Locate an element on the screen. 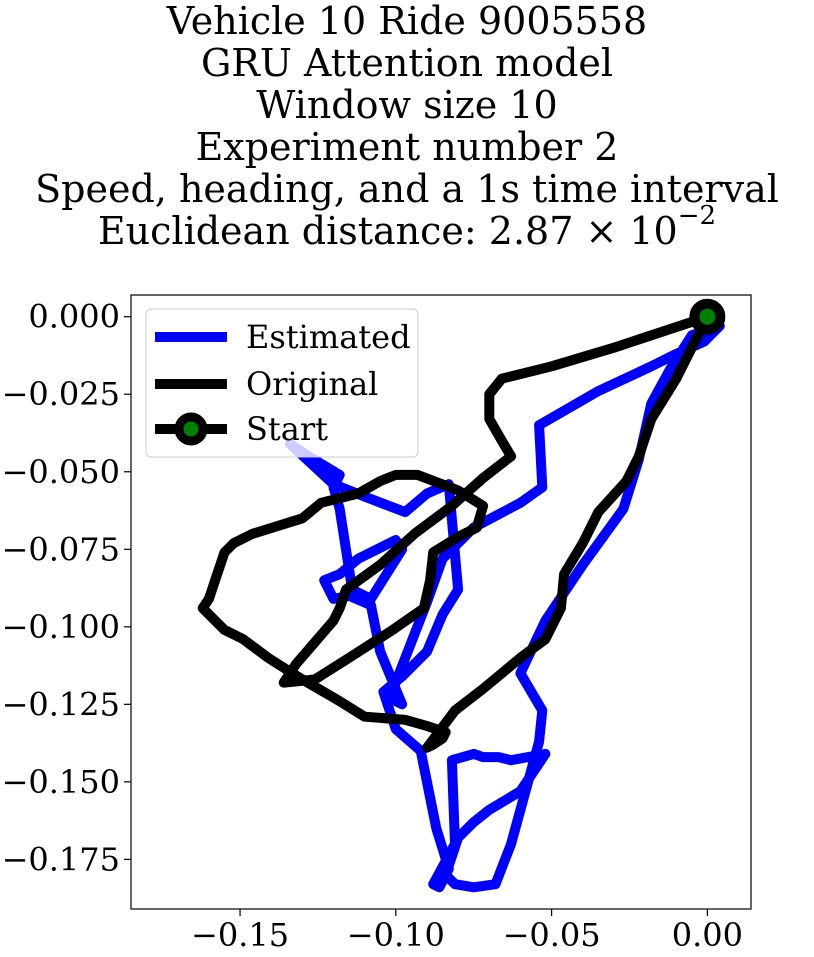 The width and height of the screenshot is (814, 957). distance-text: Euclidean distance: 2.87 × 10 is located at coordinates (387, 231).